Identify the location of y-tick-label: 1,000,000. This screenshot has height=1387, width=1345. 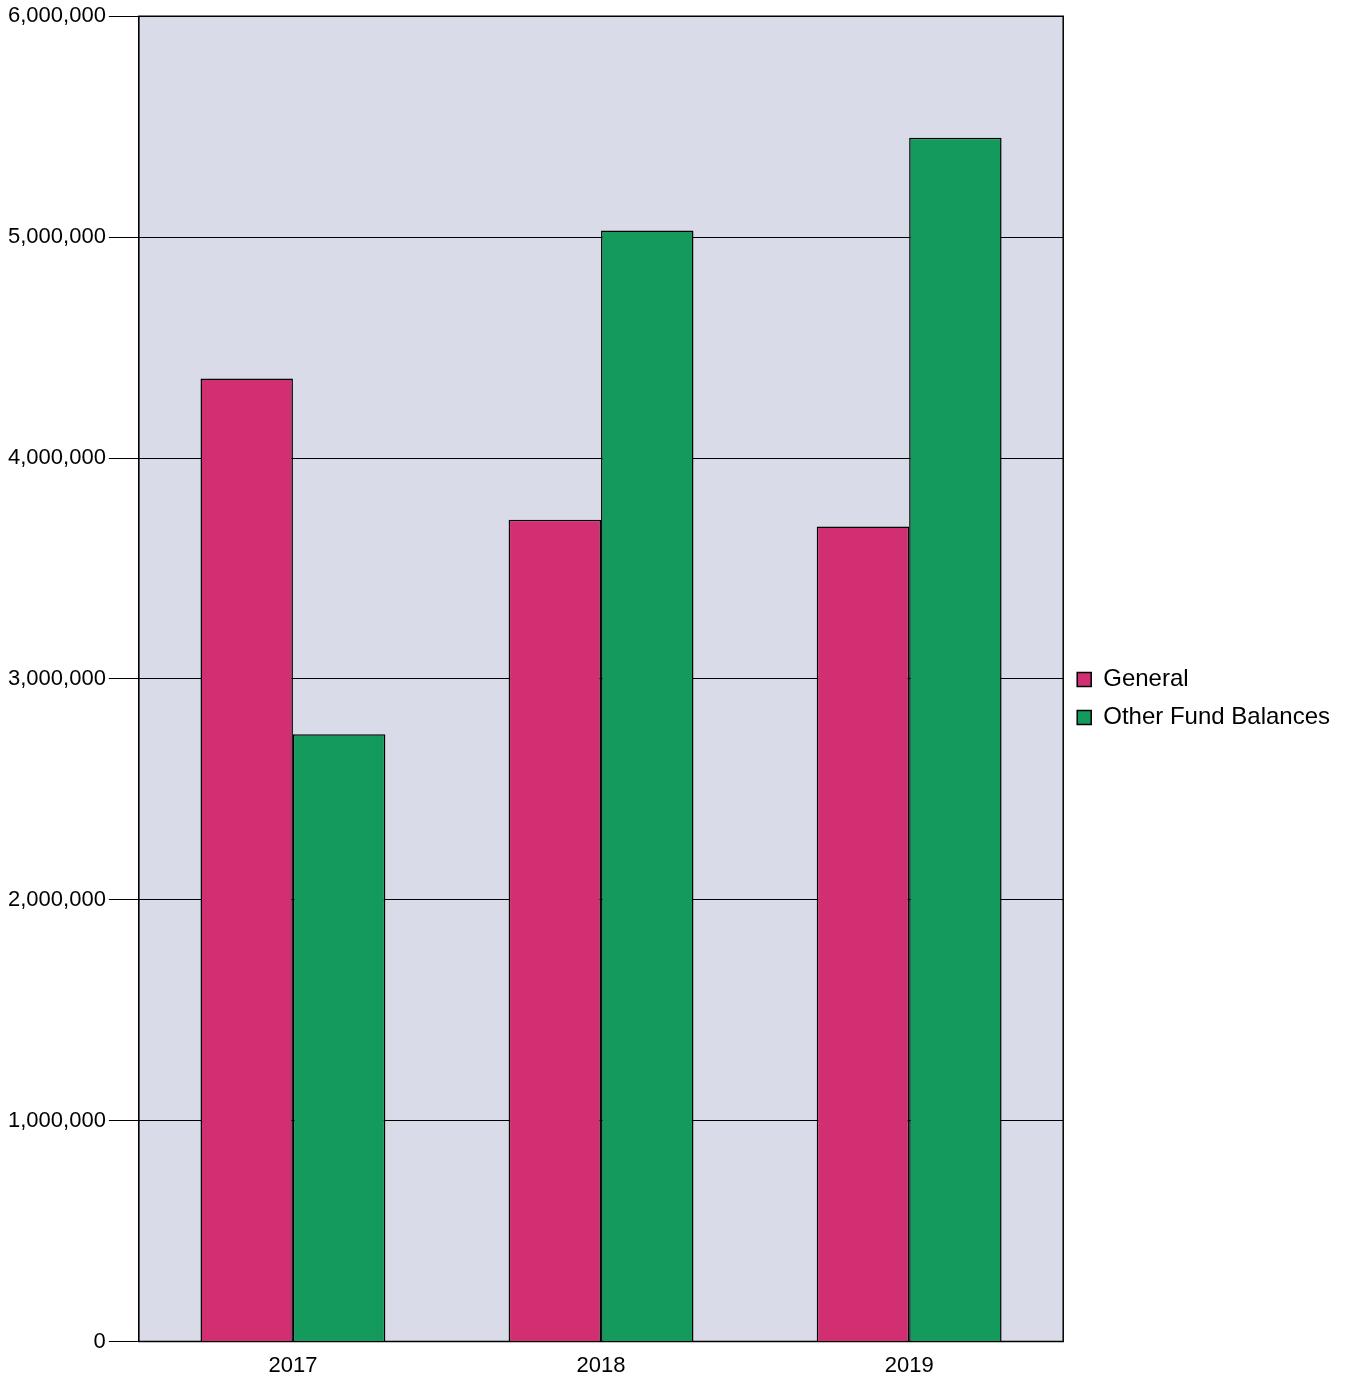
(57, 1119).